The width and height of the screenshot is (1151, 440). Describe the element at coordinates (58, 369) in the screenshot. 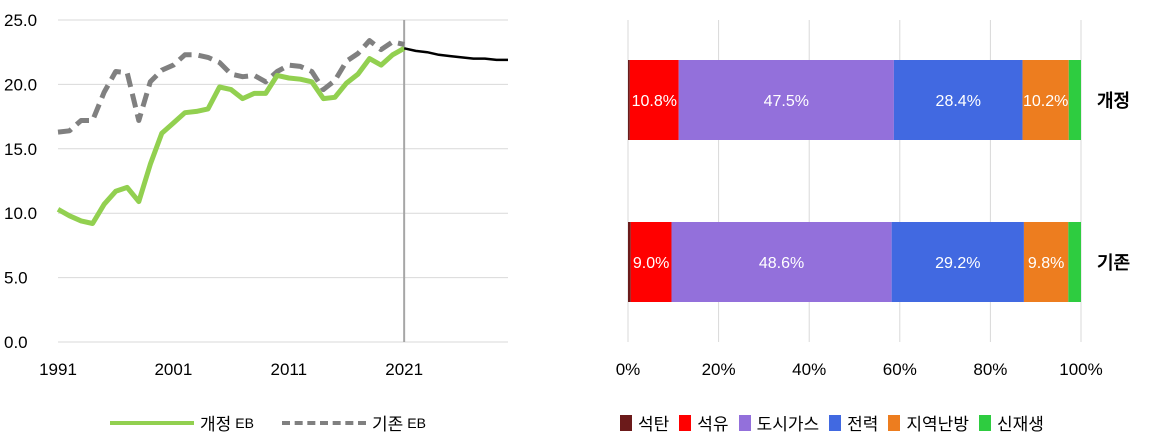

I see `x-tick-label: 1991` at that location.